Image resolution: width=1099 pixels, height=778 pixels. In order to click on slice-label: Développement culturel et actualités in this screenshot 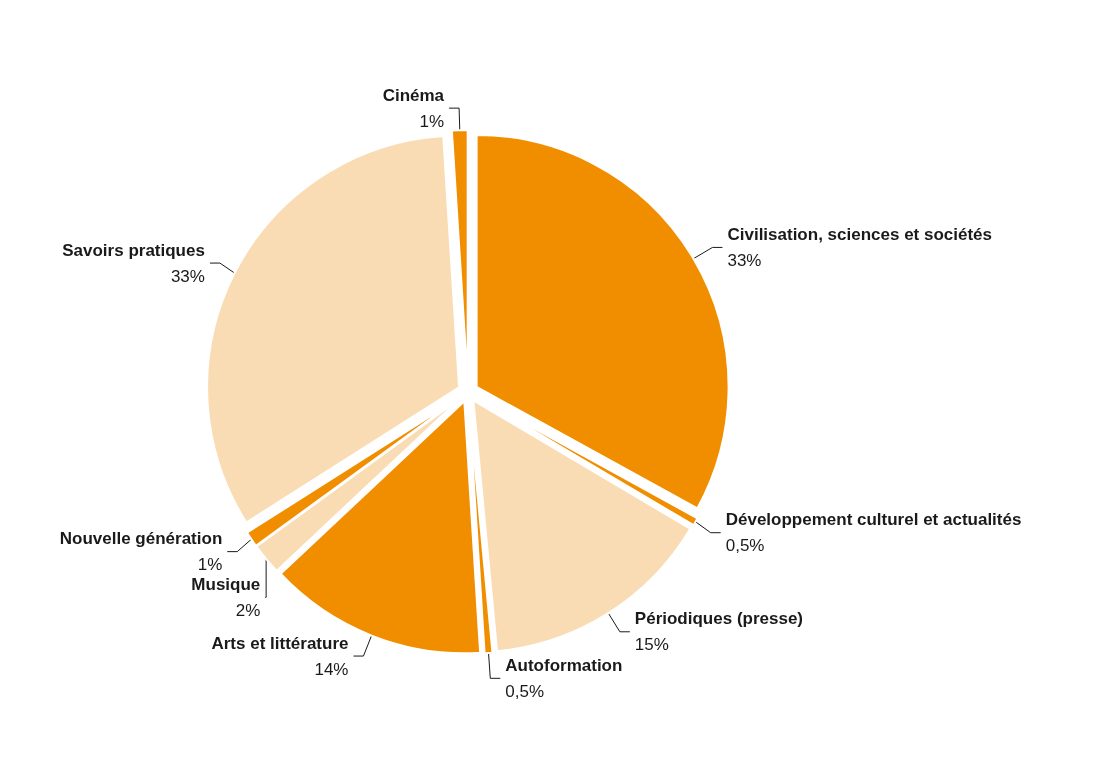, I will do `click(873, 520)`.